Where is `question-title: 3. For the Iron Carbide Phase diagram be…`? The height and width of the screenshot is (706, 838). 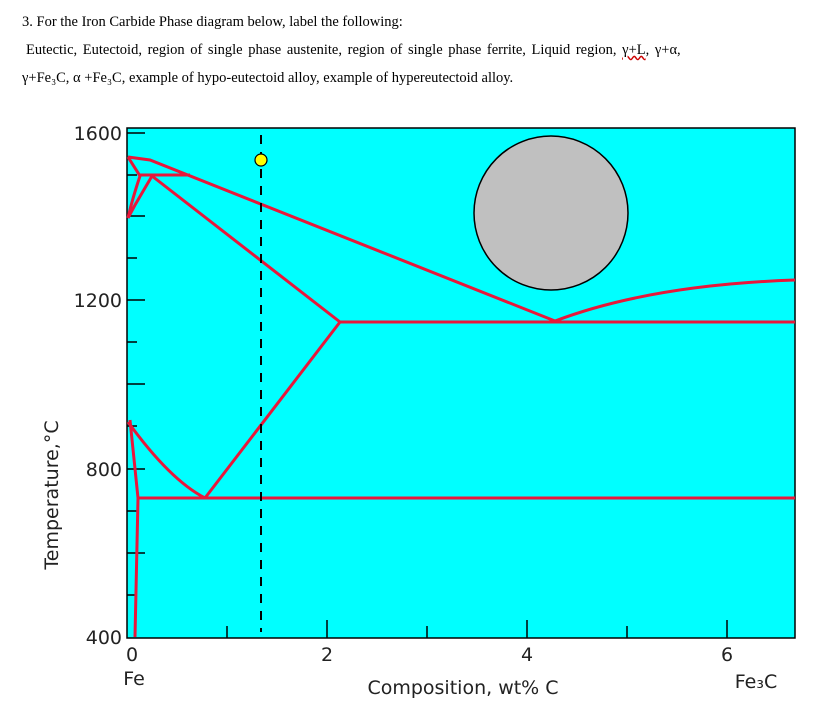 question-title: 3. For the Iron Carbide Phase diagram be… is located at coordinates (212, 22).